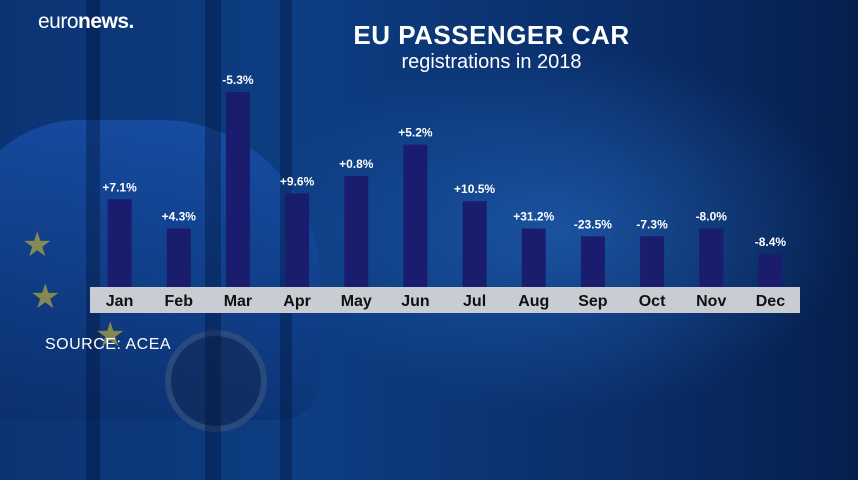 The image size is (858, 480). I want to click on bar-feb, so click(178, 257).